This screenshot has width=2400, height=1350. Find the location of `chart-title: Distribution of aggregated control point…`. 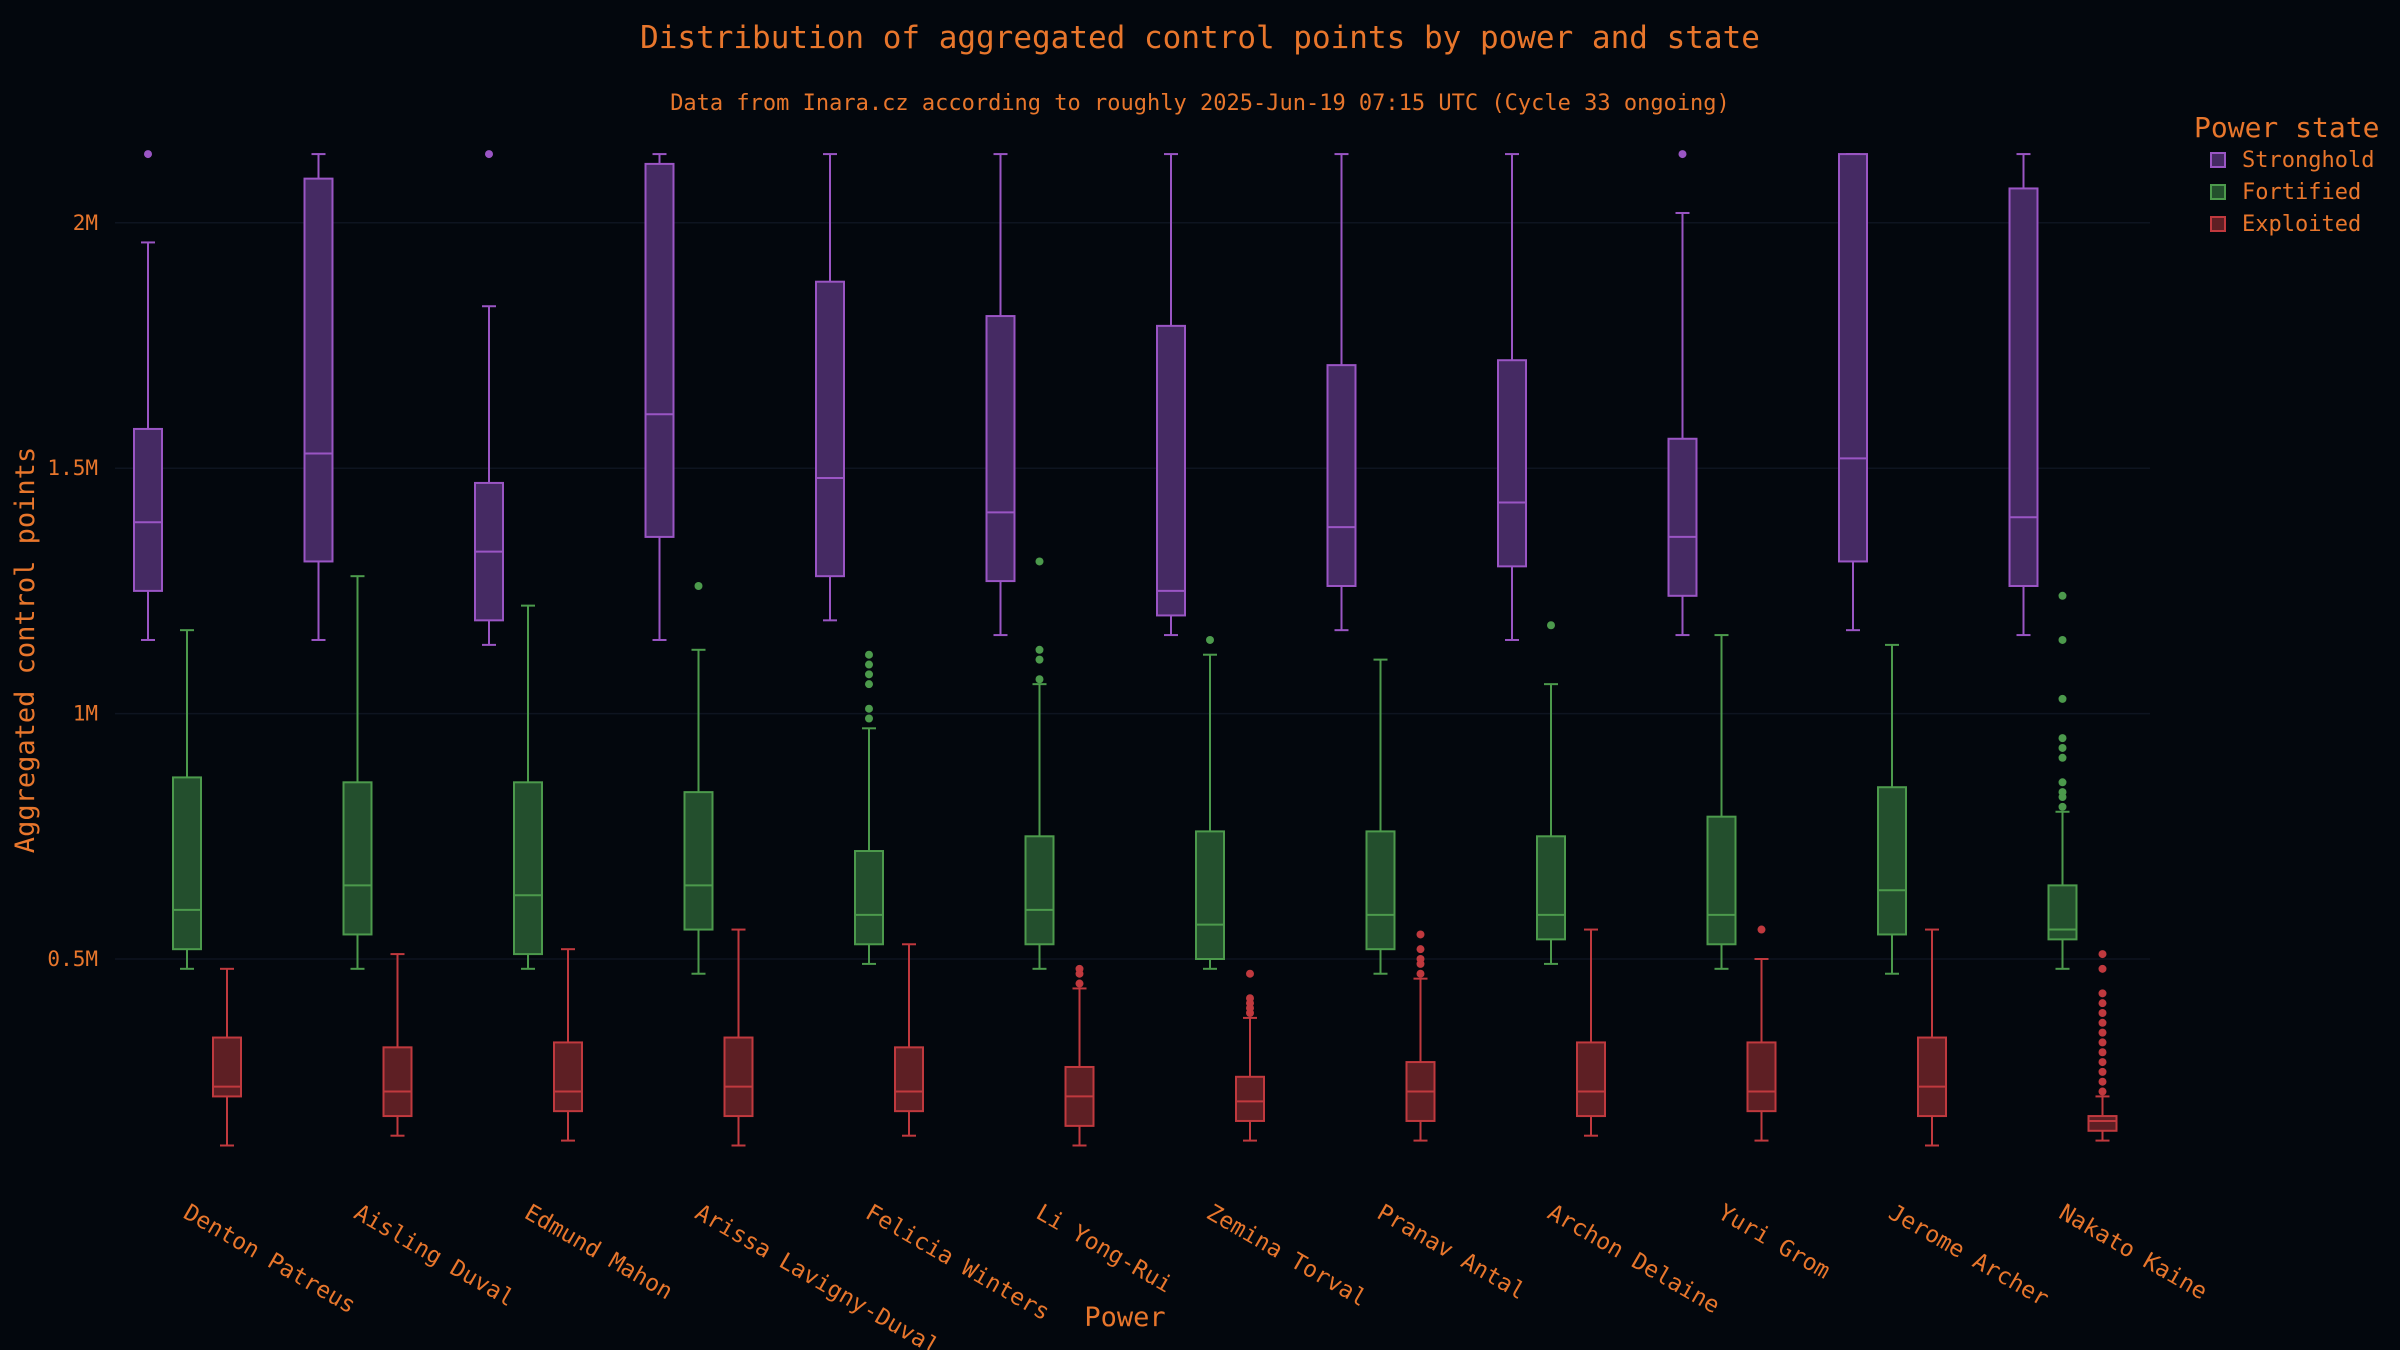

chart-title: Distribution of aggregated control point… is located at coordinates (1200, 38).